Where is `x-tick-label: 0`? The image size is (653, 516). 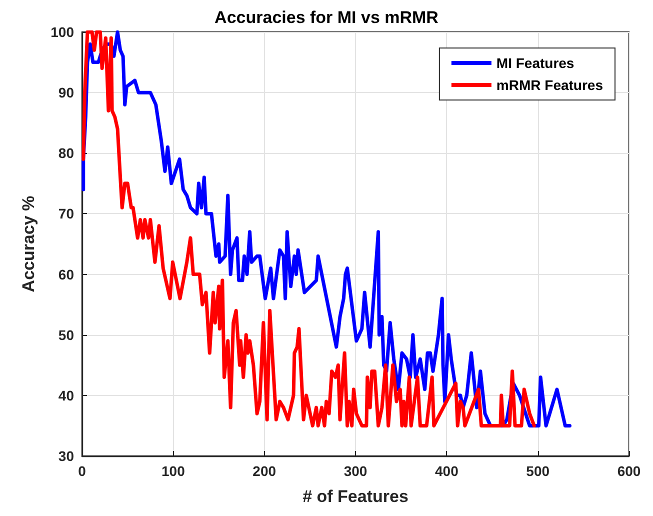 x-tick-label: 0 is located at coordinates (82, 471).